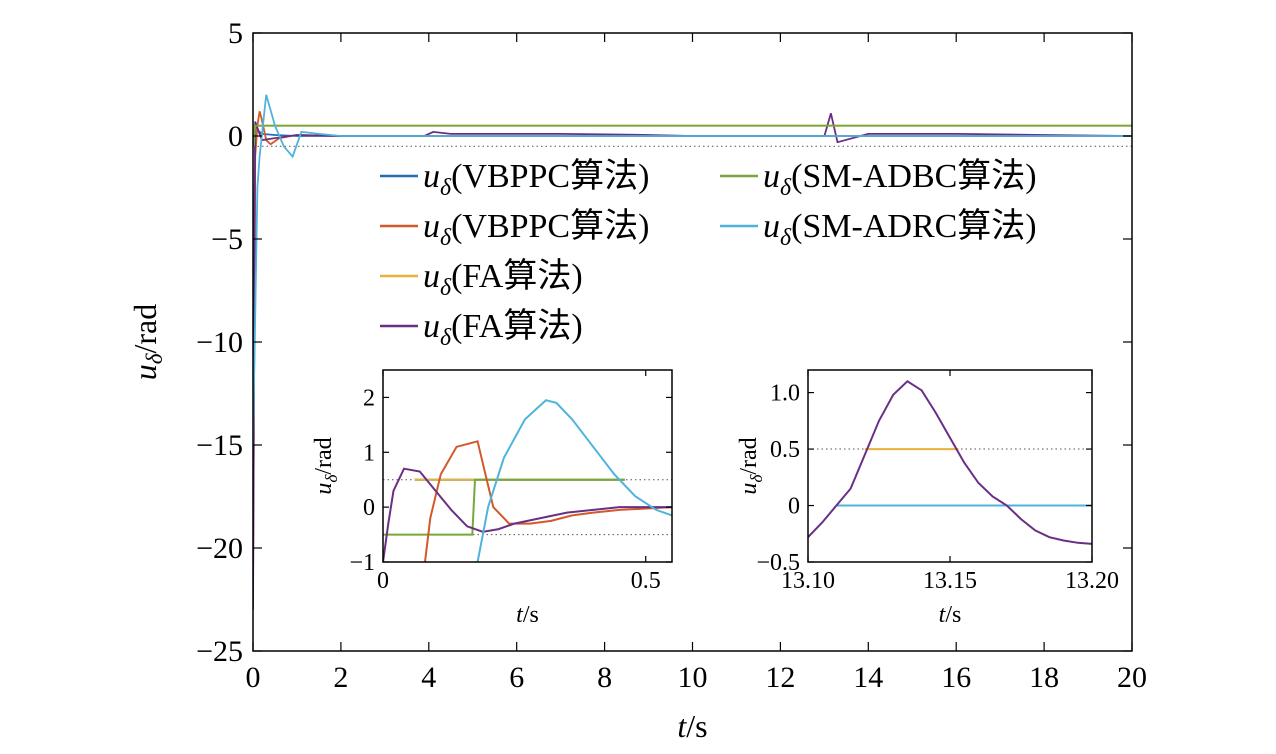 The image size is (1276, 754). Describe the element at coordinates (362, 563) in the screenshot. I see `y-tick-label: −1` at that location.